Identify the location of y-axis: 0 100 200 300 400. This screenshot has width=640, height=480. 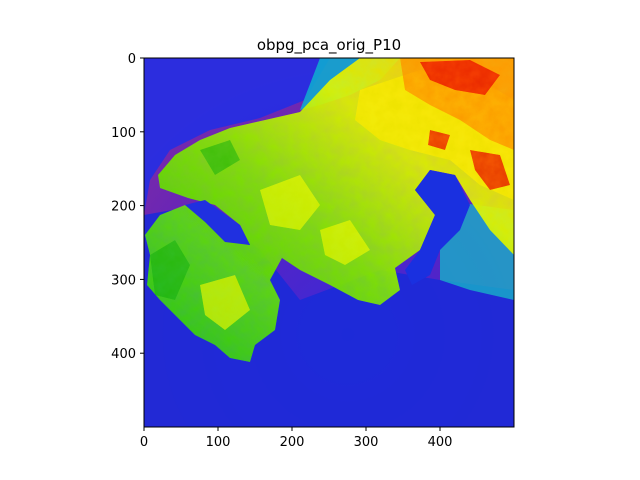
(127, 207).